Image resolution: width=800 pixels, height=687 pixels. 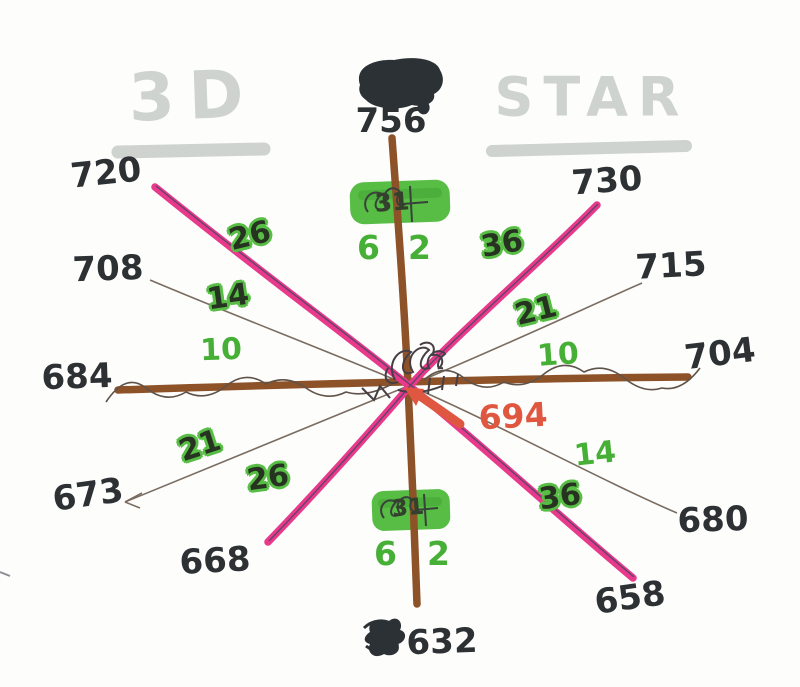 What do you see at coordinates (106, 173) in the screenshot?
I see `endpoint-label-720: 720` at bounding box center [106, 173].